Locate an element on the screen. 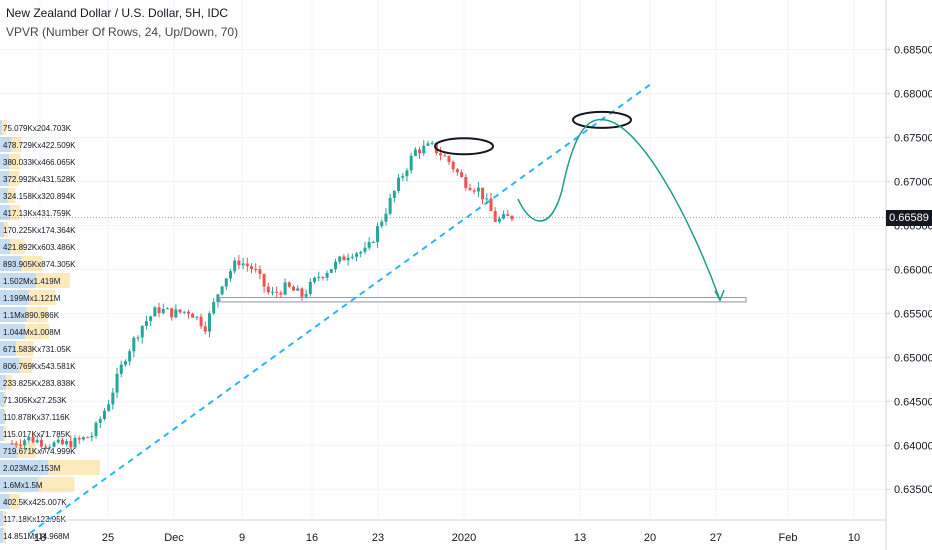 The height and width of the screenshot is (550, 932). support-zone is located at coordinates (483, 300).